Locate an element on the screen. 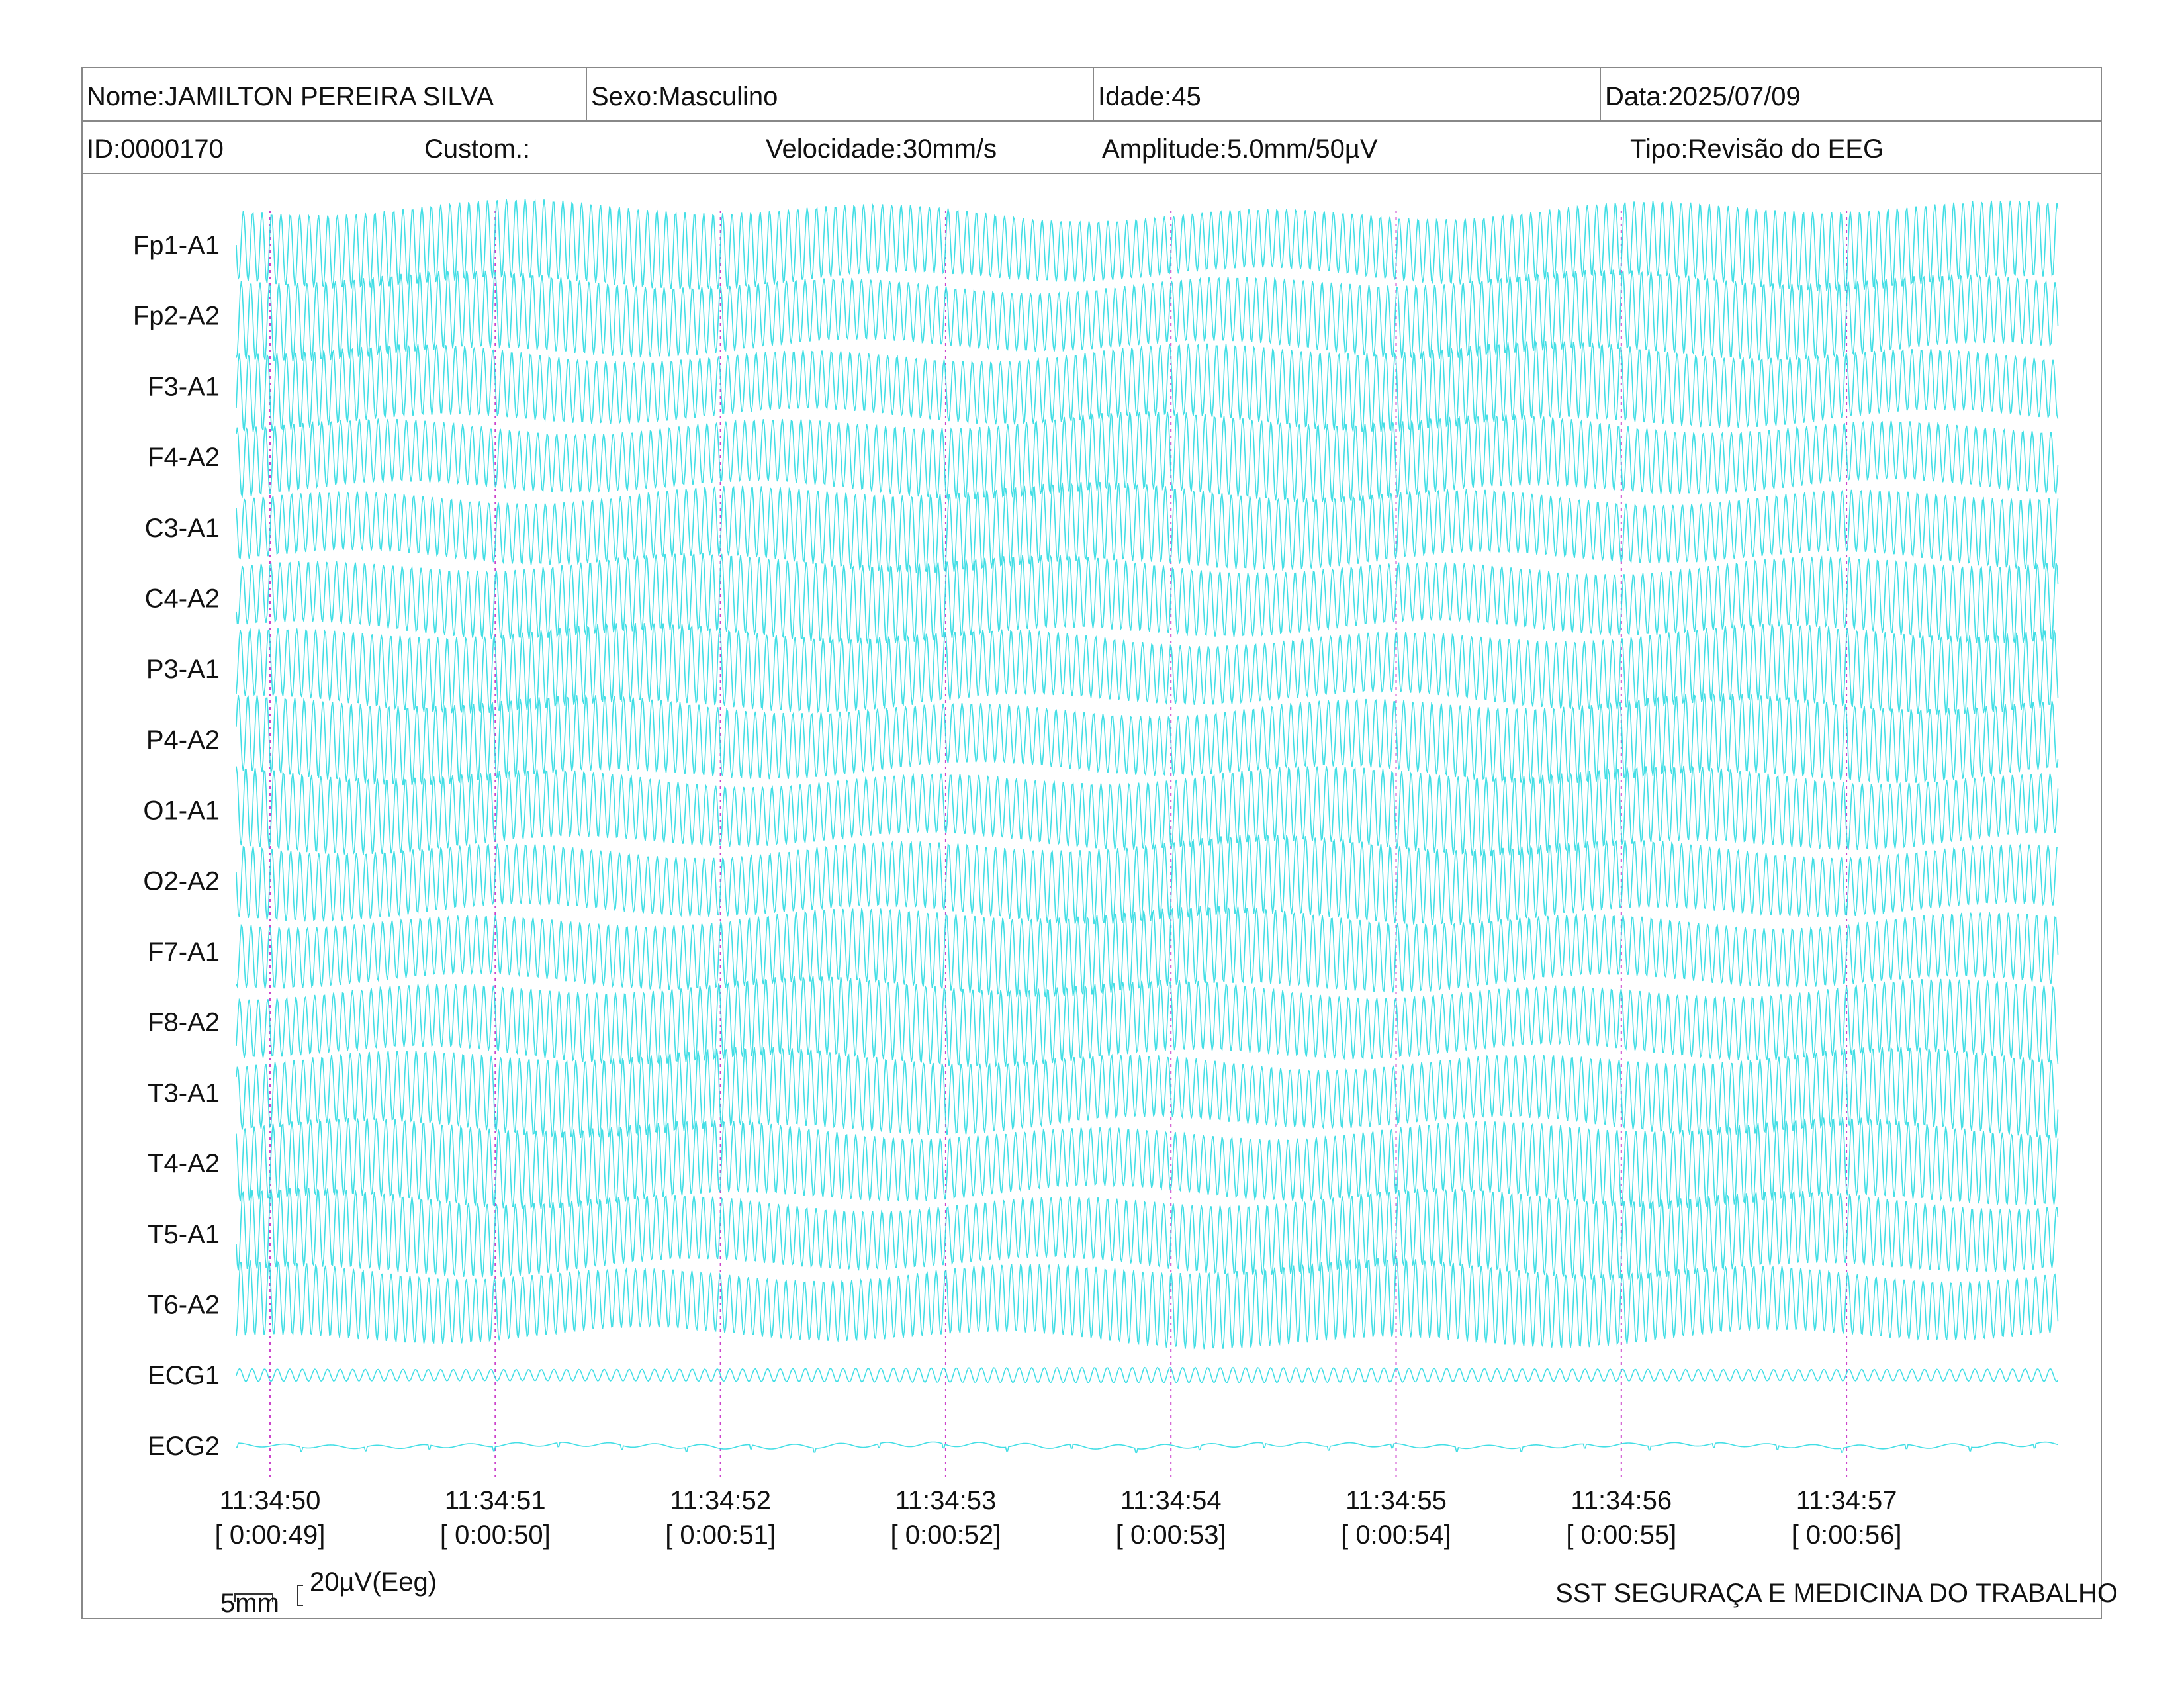 This screenshot has height=1688, width=2184. channel-label: Fp1-A1 is located at coordinates (176, 245).